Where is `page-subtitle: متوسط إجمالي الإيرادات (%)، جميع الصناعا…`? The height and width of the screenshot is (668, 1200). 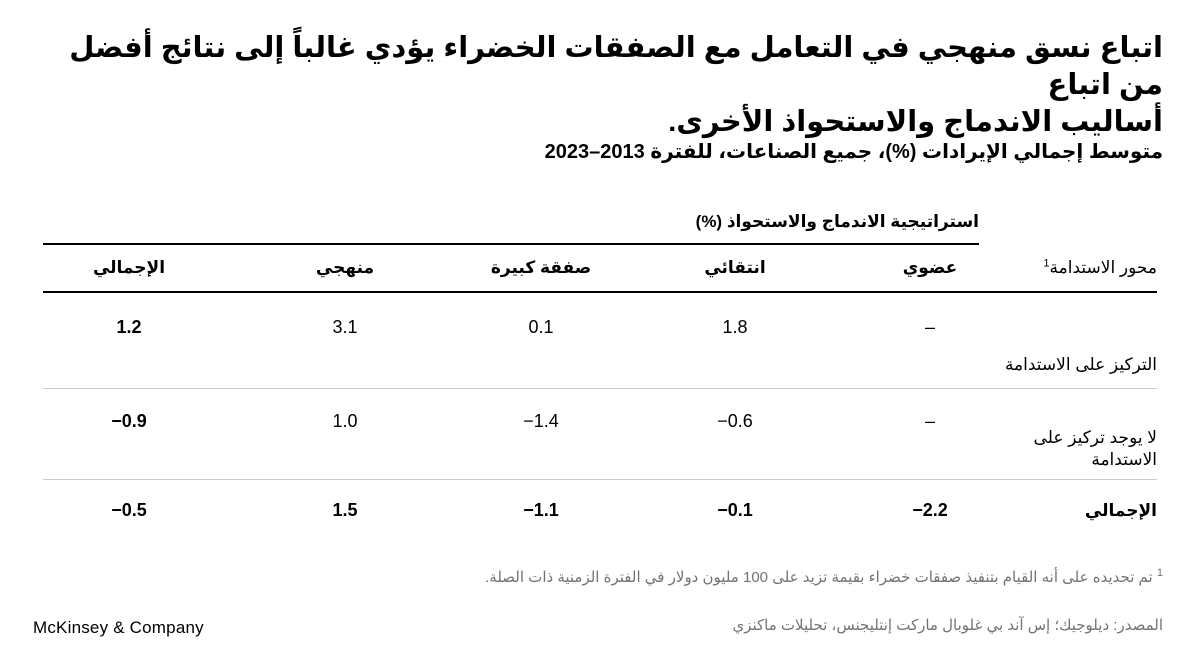
page-subtitle: متوسط إجمالي الإيرادات (%)، جميع الصناعا… is located at coordinates (853, 152).